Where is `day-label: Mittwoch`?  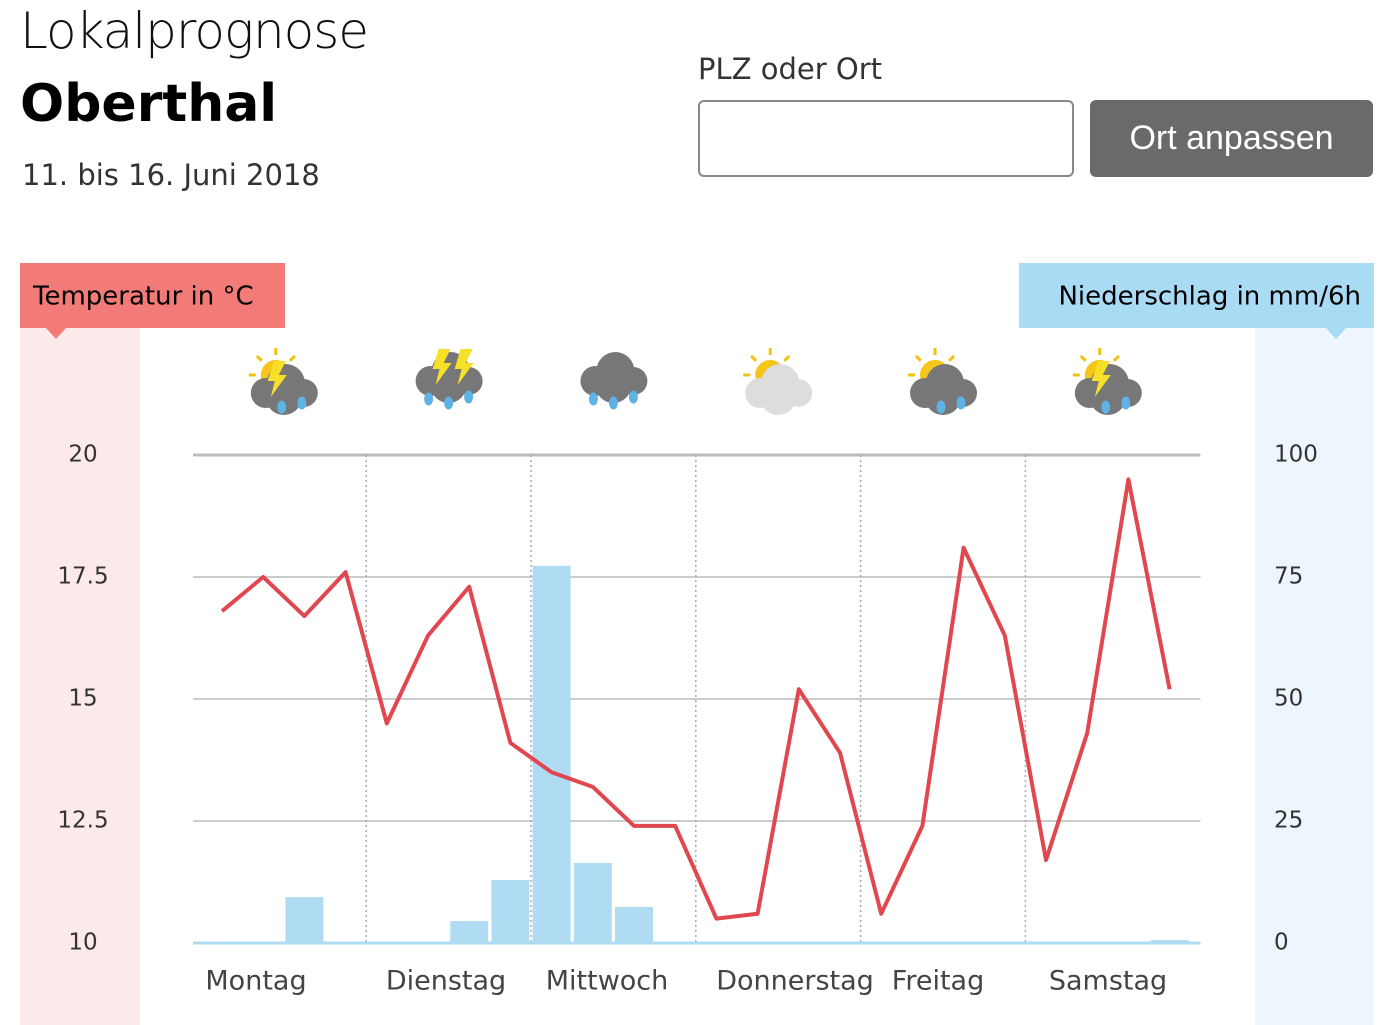 day-label: Mittwoch is located at coordinates (607, 981).